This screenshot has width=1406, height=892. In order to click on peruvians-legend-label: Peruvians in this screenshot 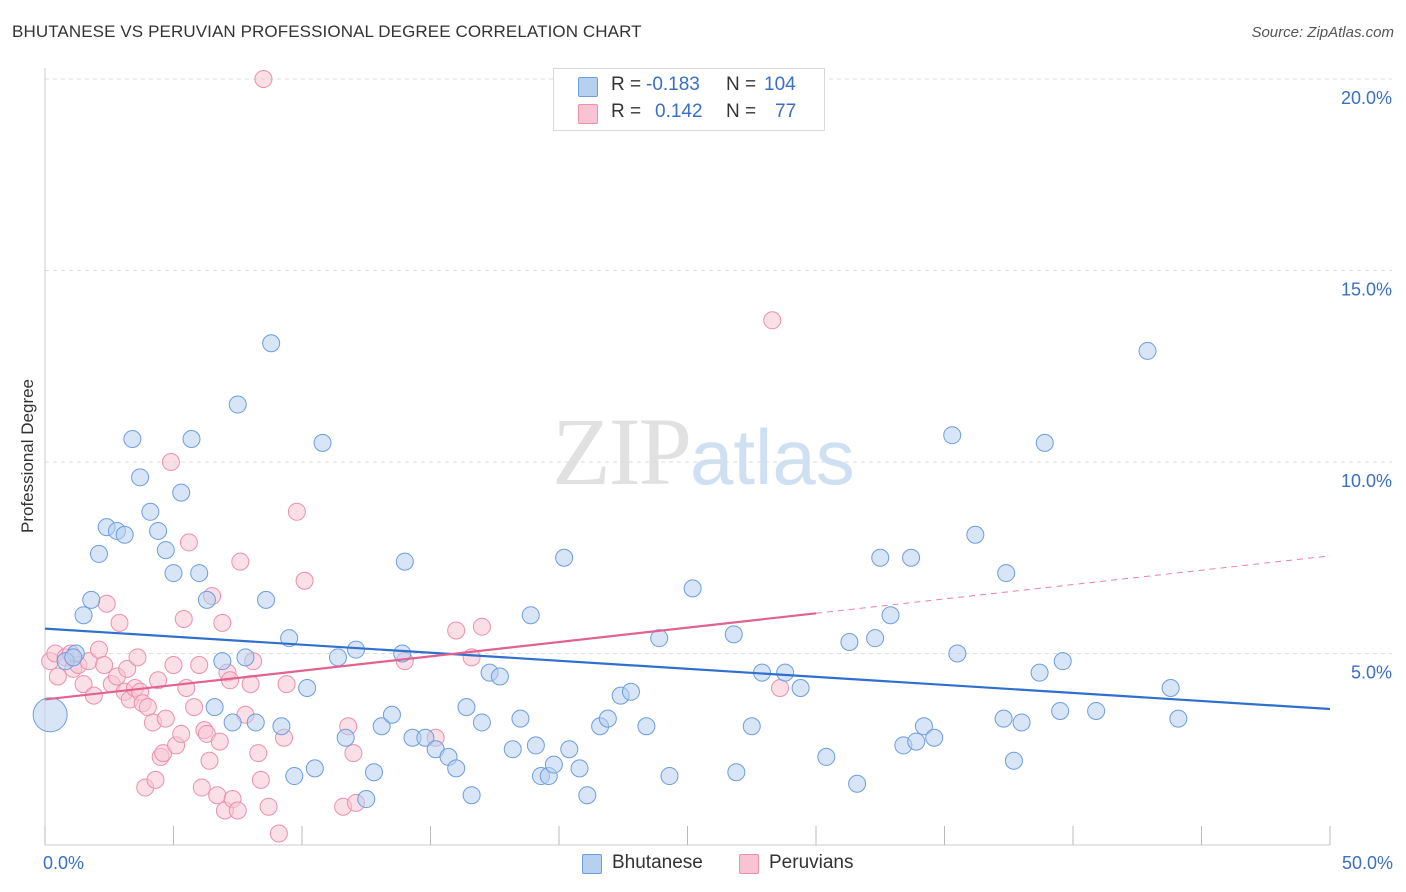, I will do `click(811, 862)`.